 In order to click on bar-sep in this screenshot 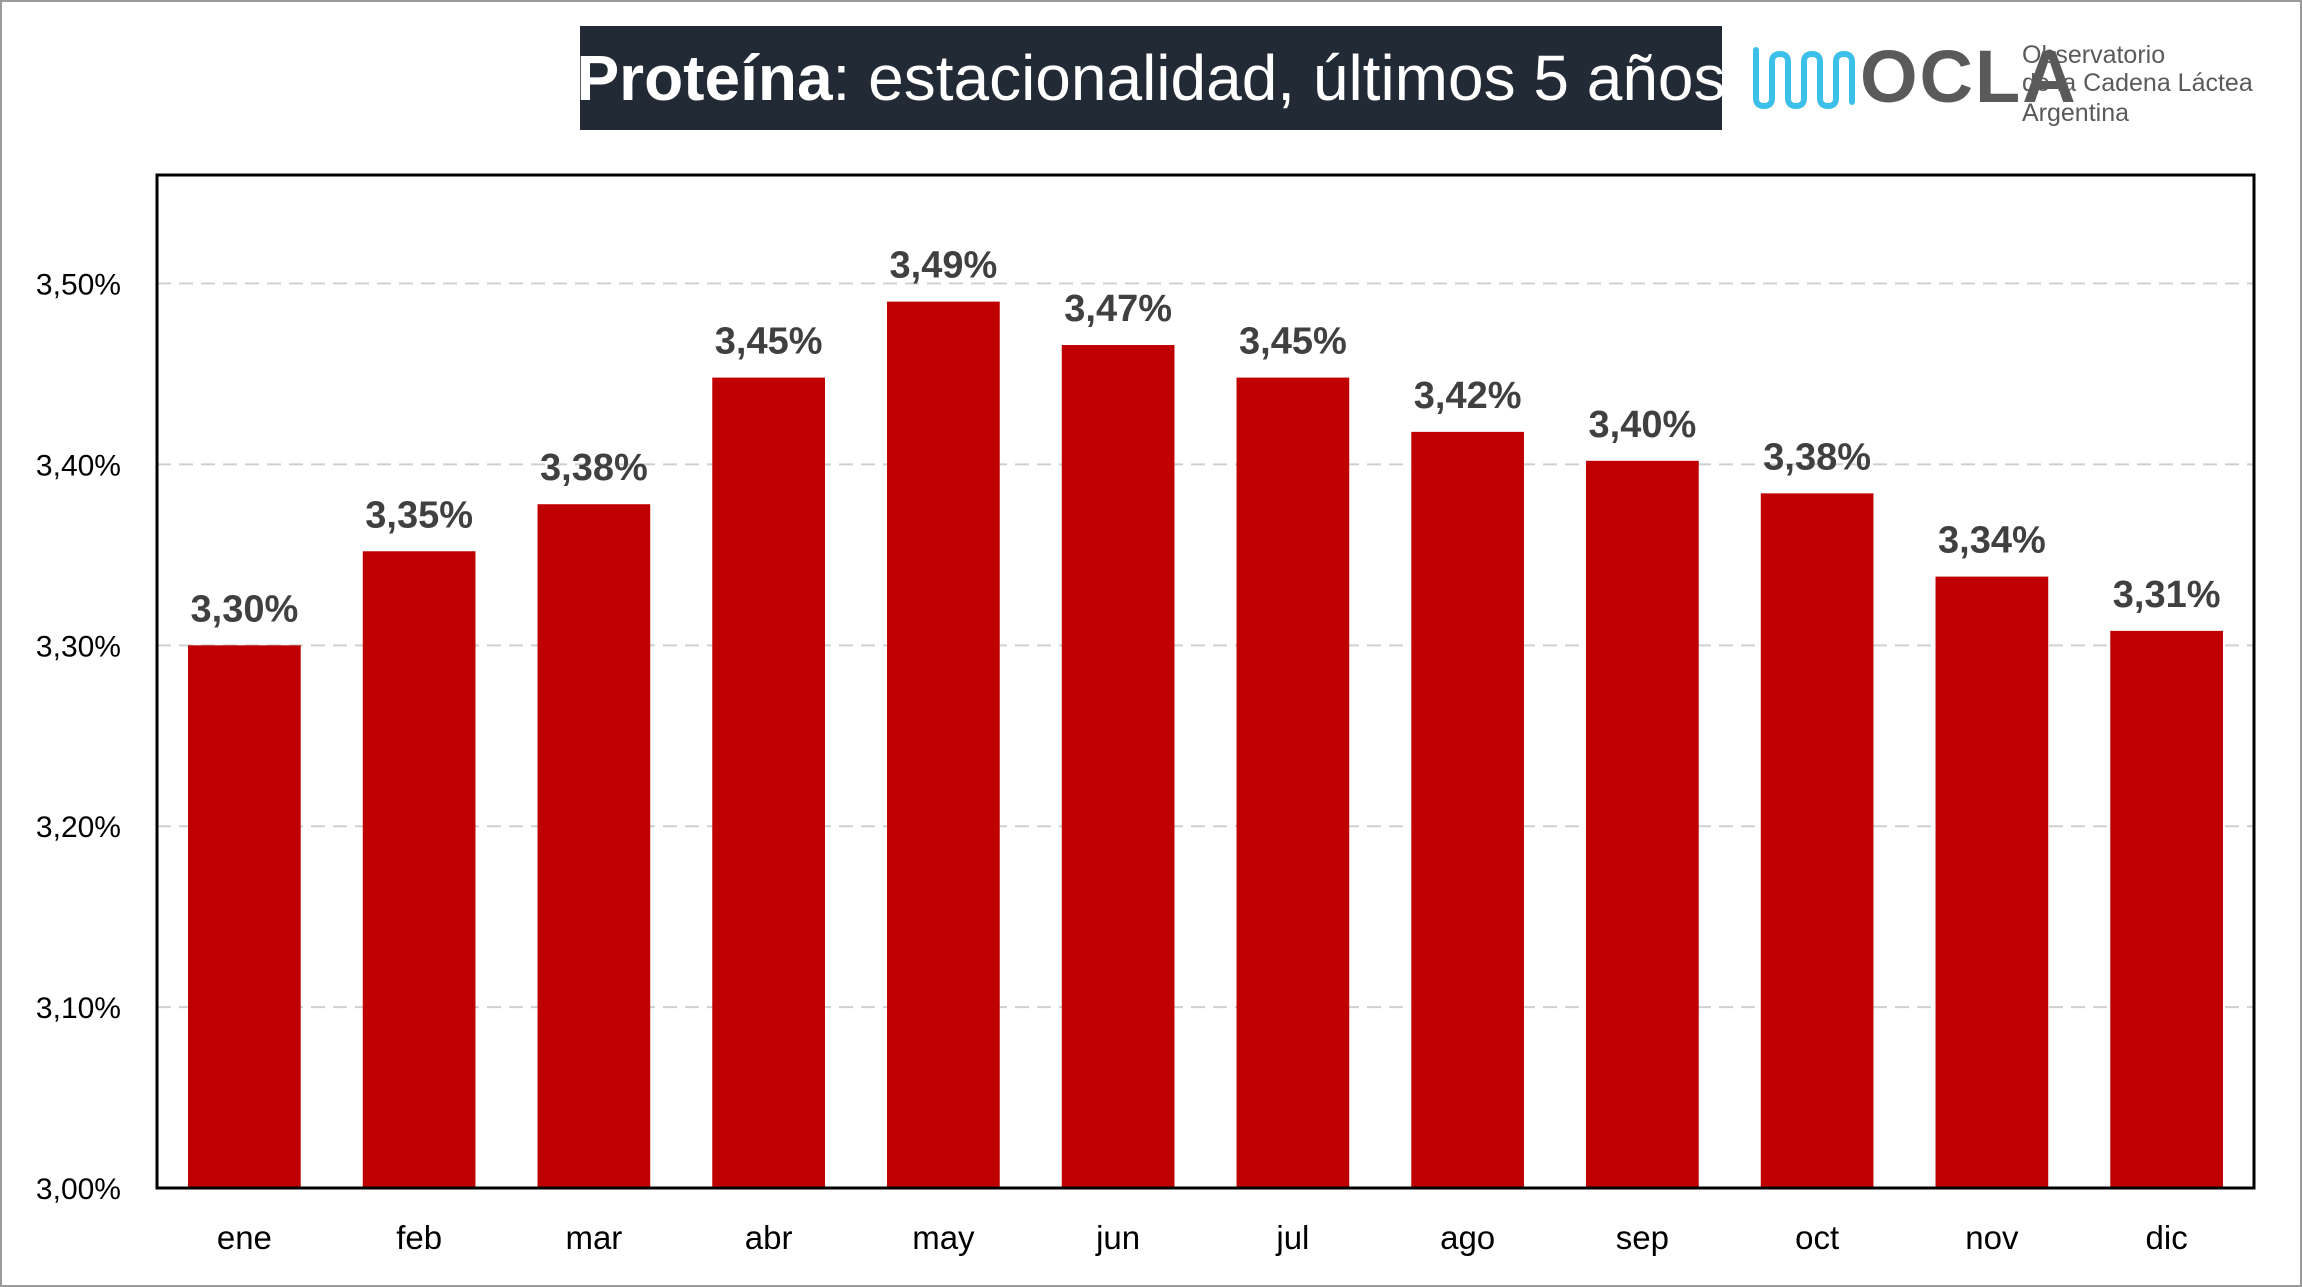, I will do `click(1642, 824)`.